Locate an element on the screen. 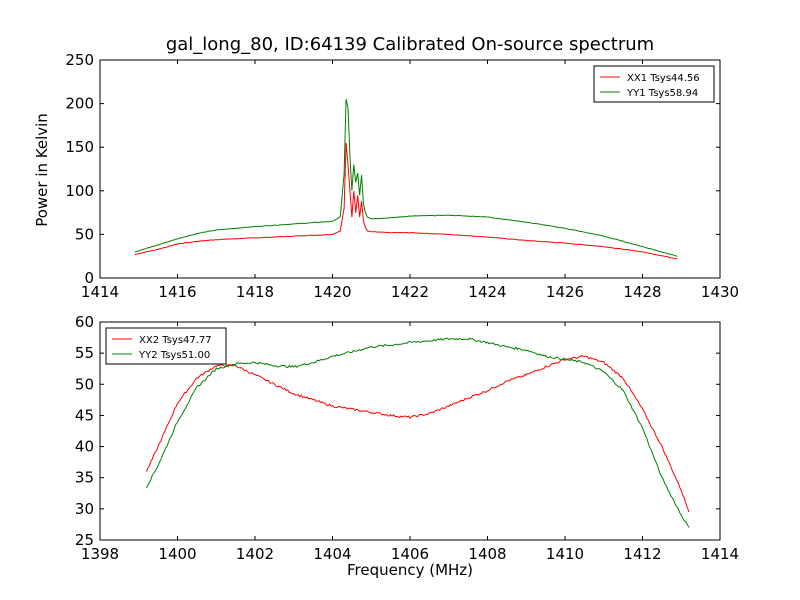 The image size is (800, 600). top-x-tick-label: 1418 is located at coordinates (255, 292).